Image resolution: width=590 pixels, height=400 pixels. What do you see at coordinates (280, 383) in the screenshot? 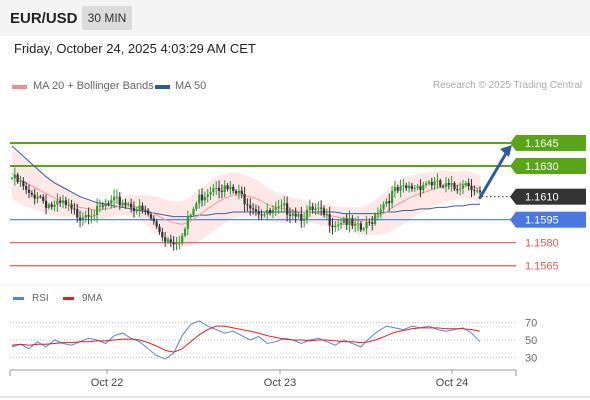
I see `x-tick-label: Oct 23` at bounding box center [280, 383].